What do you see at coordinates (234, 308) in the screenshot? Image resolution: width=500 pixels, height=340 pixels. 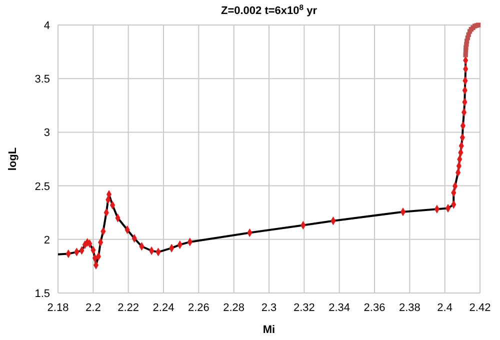 I see `x-tick-label: 2.28` at bounding box center [234, 308].